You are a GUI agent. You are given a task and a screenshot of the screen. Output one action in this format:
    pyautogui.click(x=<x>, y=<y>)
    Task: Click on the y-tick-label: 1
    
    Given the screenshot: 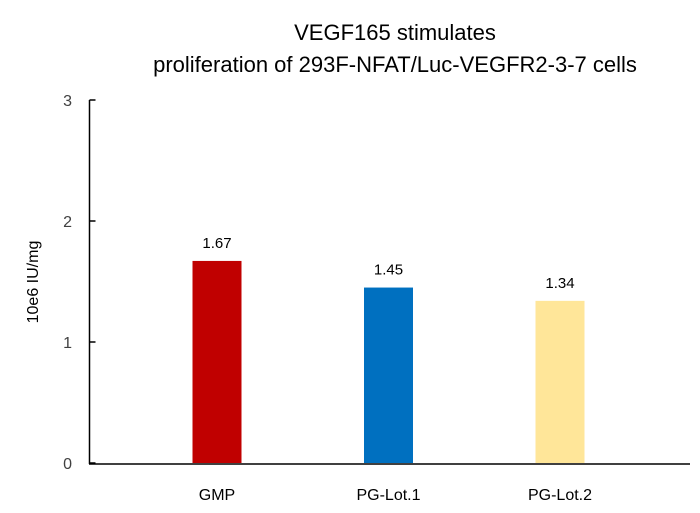 What is the action you would take?
    pyautogui.click(x=67, y=343)
    